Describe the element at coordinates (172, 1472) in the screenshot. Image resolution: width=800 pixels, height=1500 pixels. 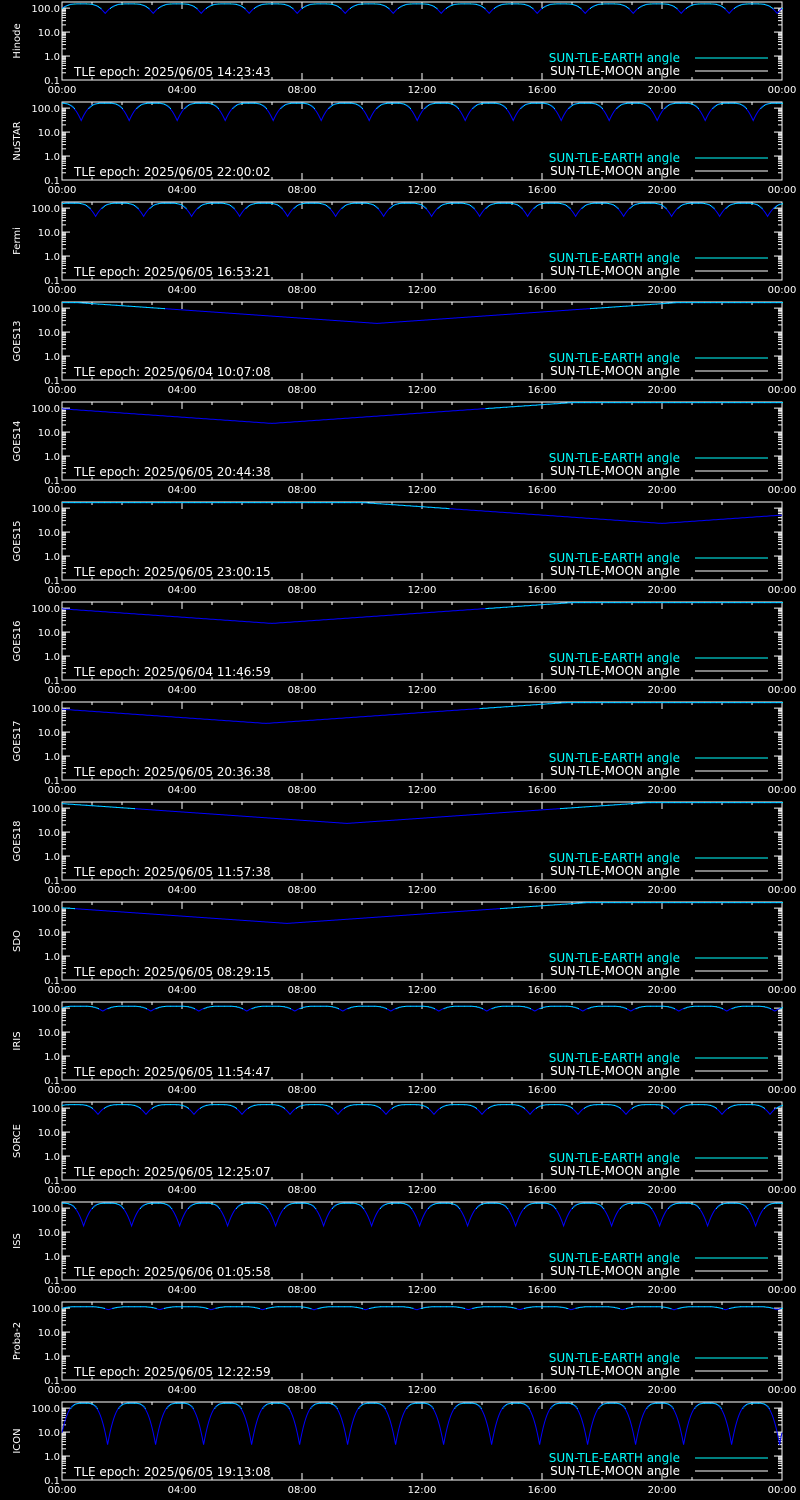
I see `tle-epoch-label: TLE epoch: 2025/06/05 19:13:08` at that location.